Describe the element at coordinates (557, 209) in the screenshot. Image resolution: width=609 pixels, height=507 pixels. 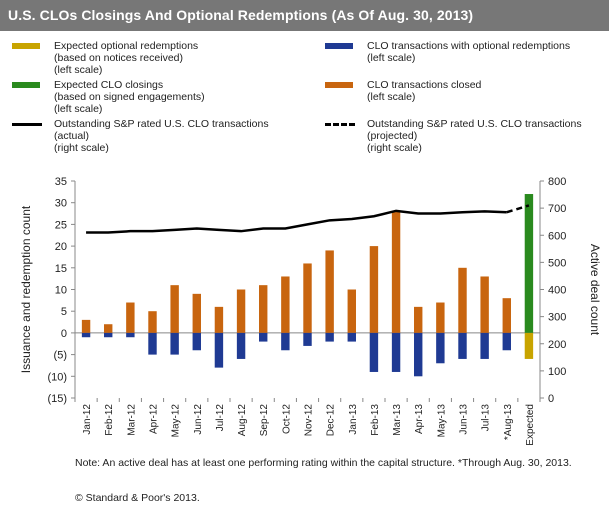
I see `right-tick-label: 700` at that location.